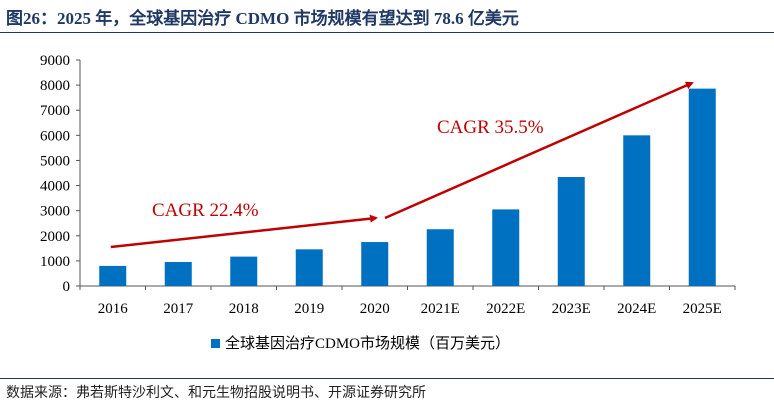  I want to click on cagr-label: CAGR 22.4%, so click(205, 210).